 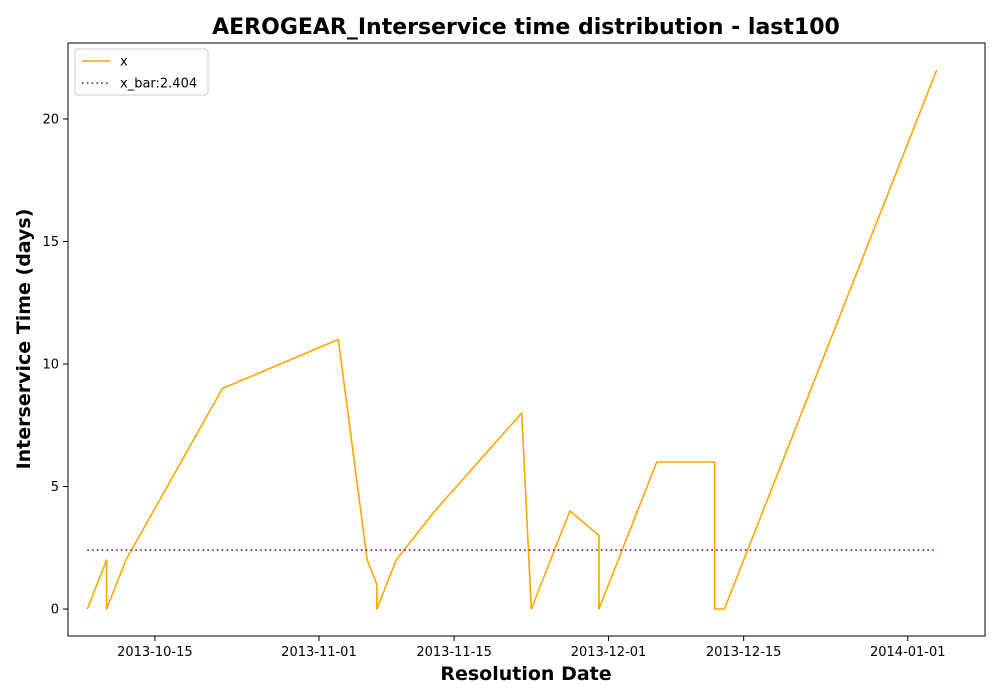 I want to click on y-axis-ticks: 0 5 10 15 20, so click(x=55, y=365).